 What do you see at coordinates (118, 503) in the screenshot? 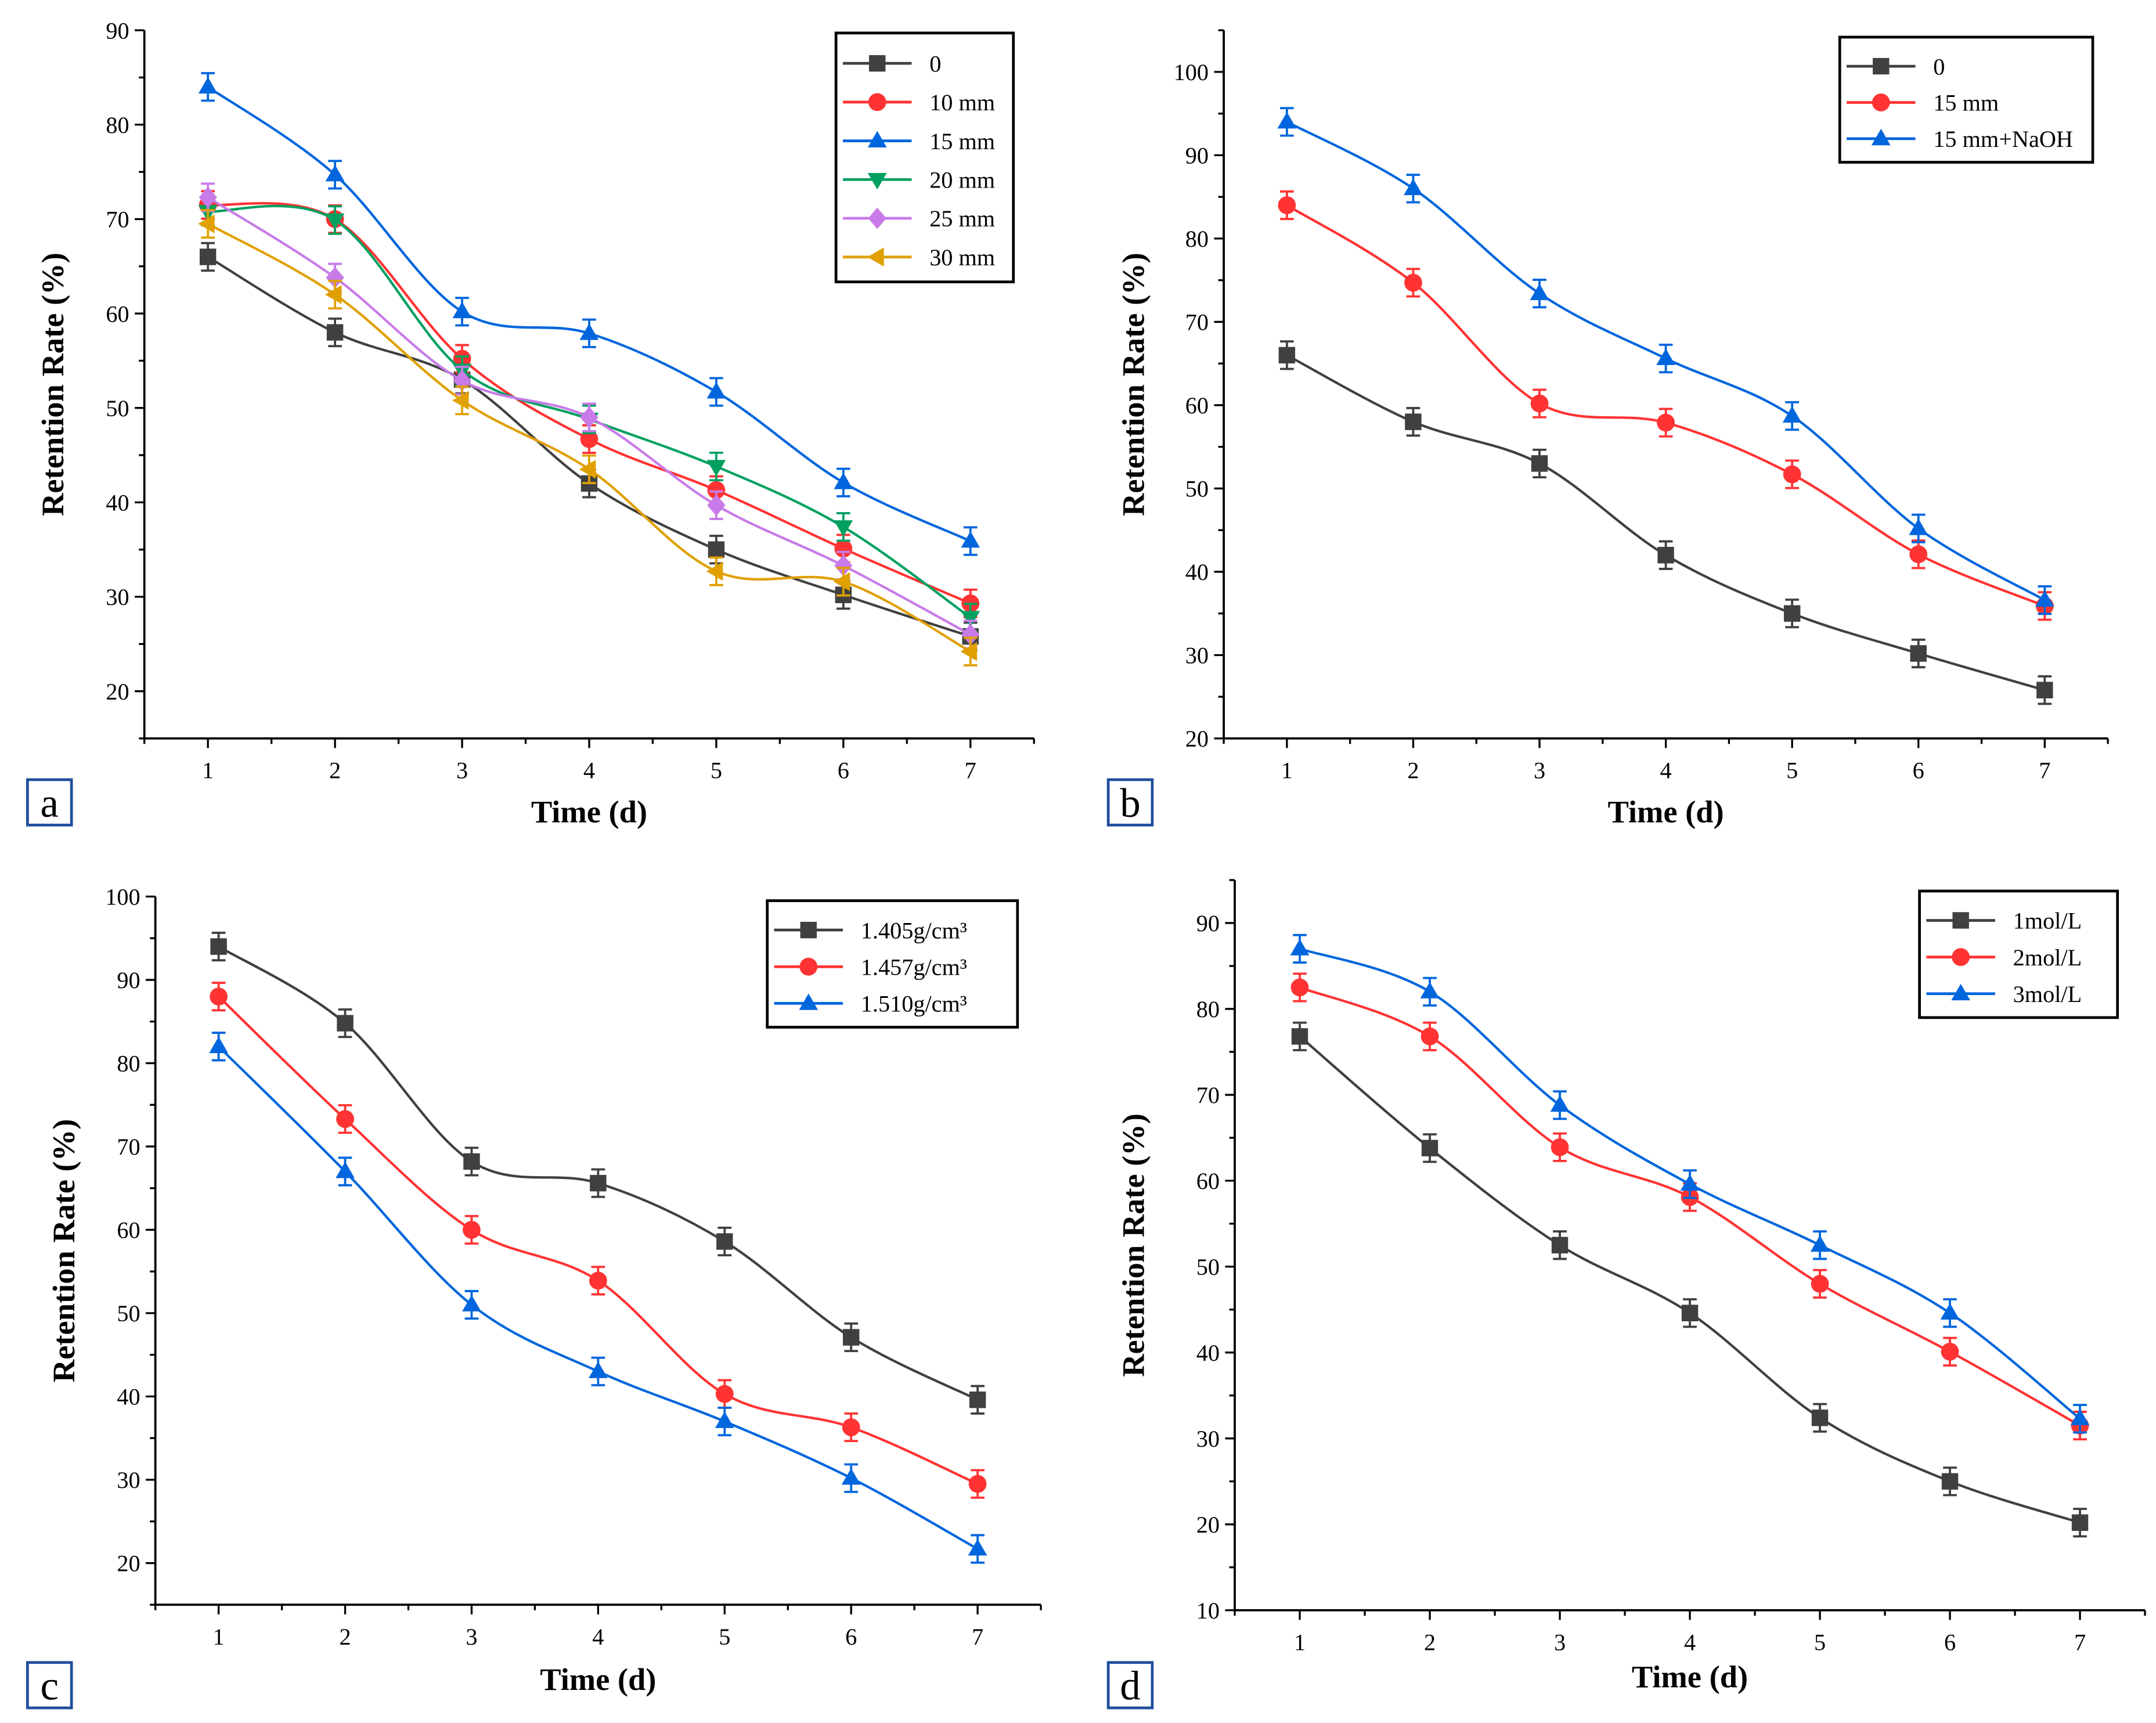
I see `y-tick-label: 40` at bounding box center [118, 503].